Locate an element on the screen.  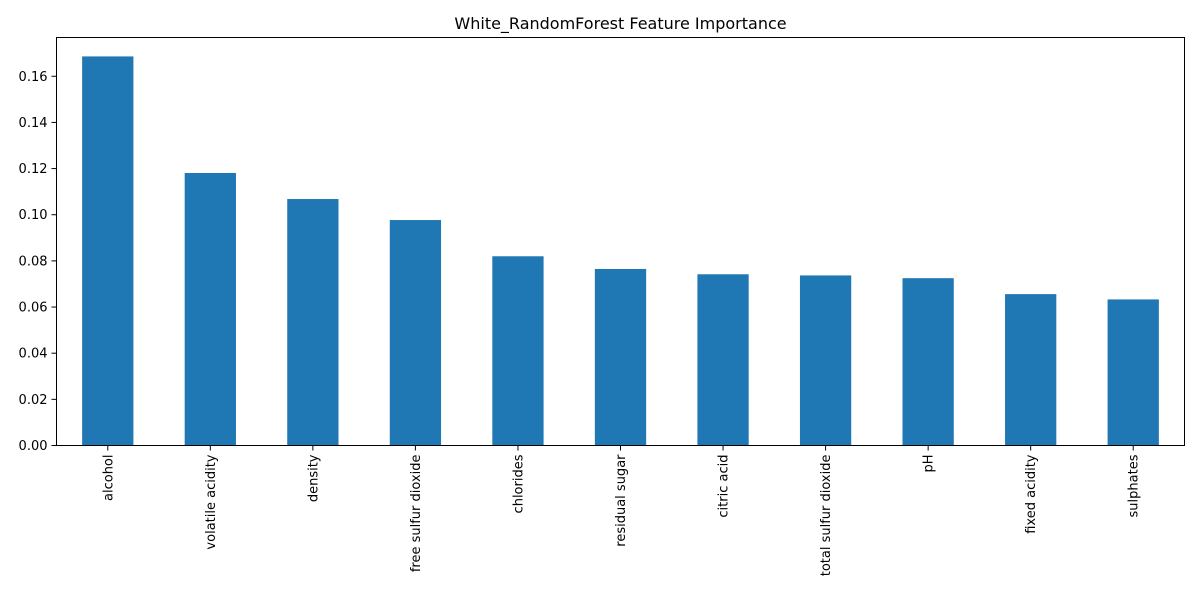
y-tick-label: 0.08 is located at coordinates (33, 261).